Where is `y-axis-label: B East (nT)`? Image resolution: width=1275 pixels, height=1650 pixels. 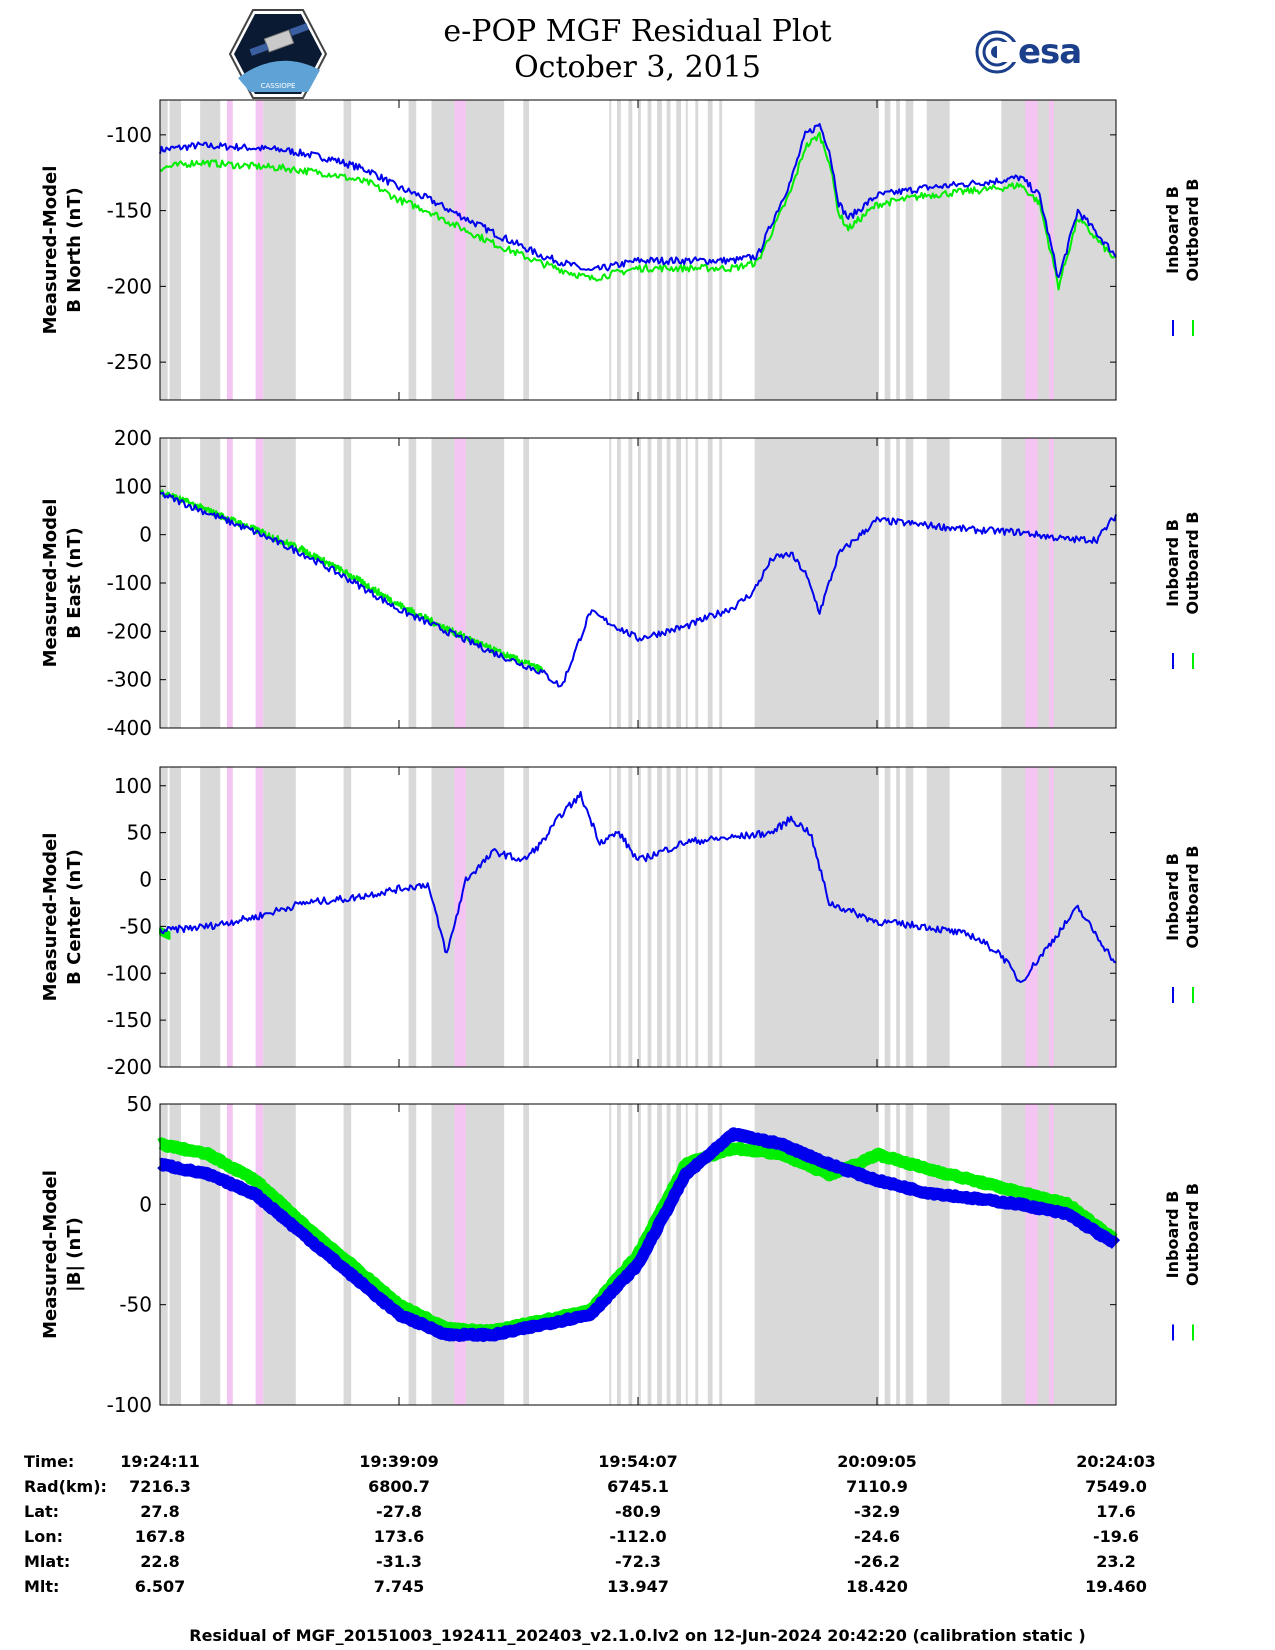
y-axis-label: B East (nT) is located at coordinates (74, 583).